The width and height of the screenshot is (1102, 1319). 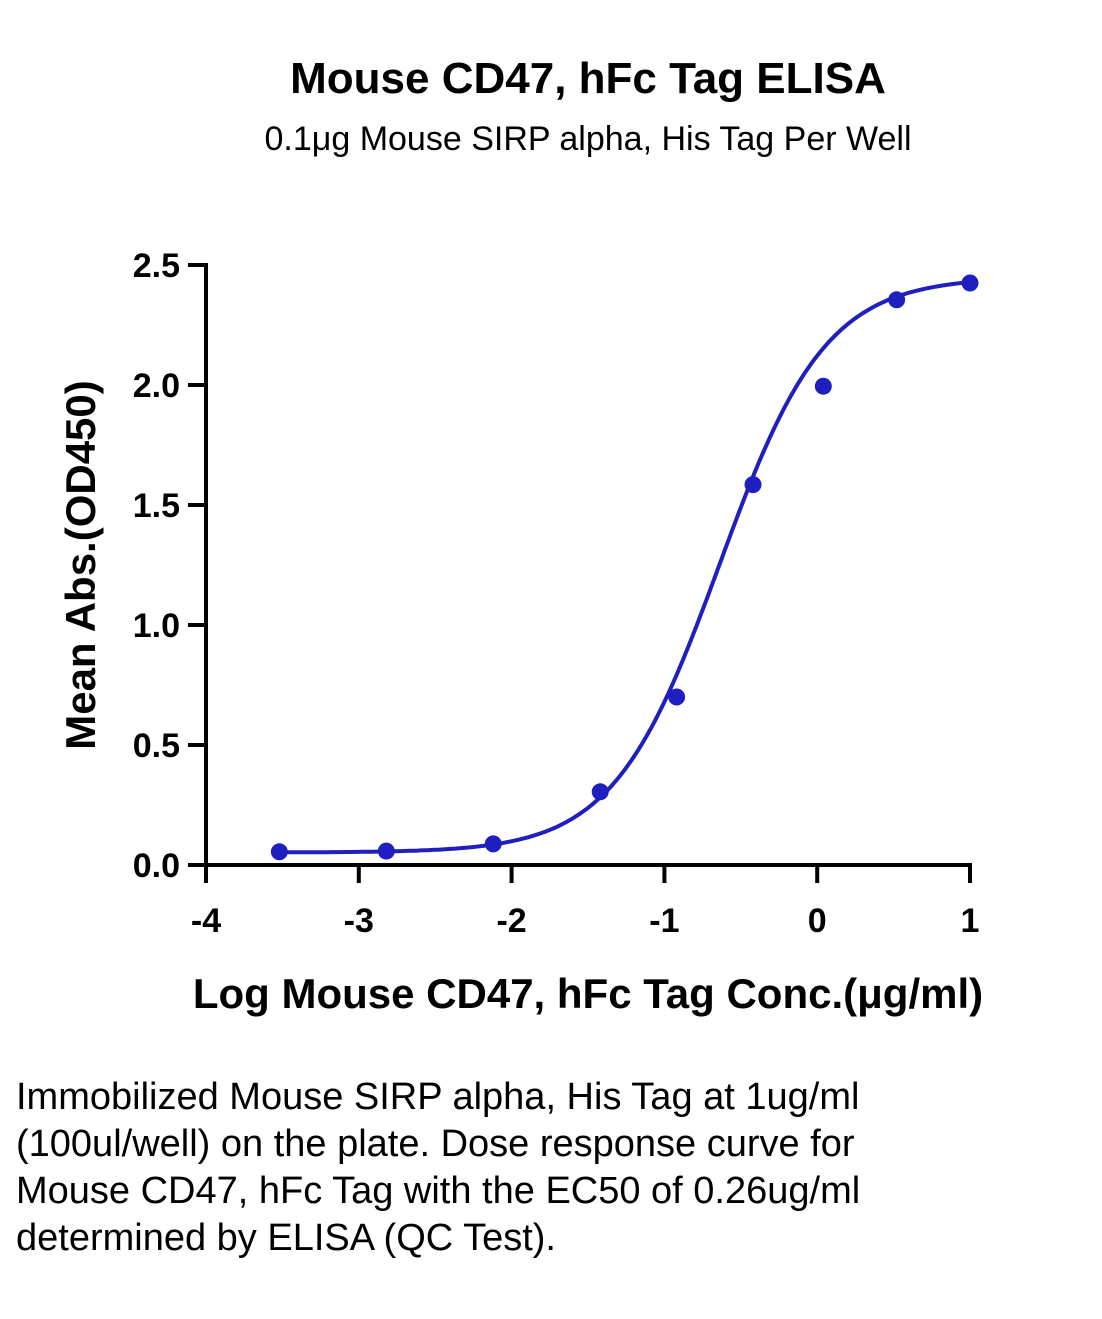 I want to click on x-tick-label: -4, so click(x=206, y=921).